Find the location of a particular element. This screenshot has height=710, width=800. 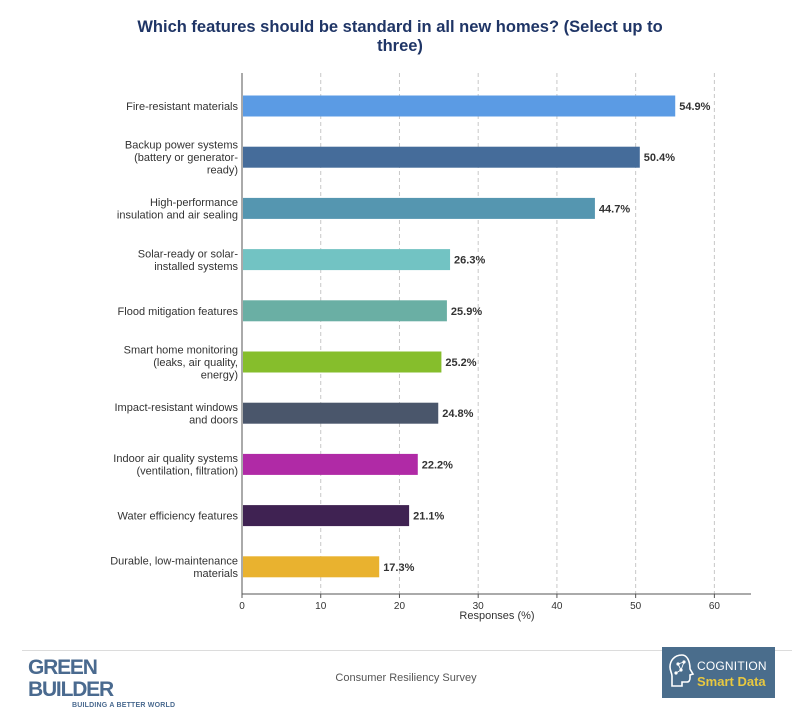

data-label-8: 22.2% is located at coordinates (437, 465).